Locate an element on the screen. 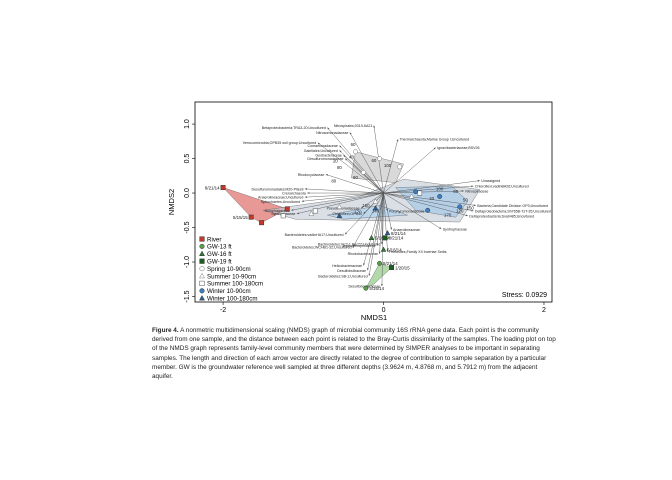 This screenshot has width=672, height=480. sample-depth-label: 120 is located at coordinates (460, 210).